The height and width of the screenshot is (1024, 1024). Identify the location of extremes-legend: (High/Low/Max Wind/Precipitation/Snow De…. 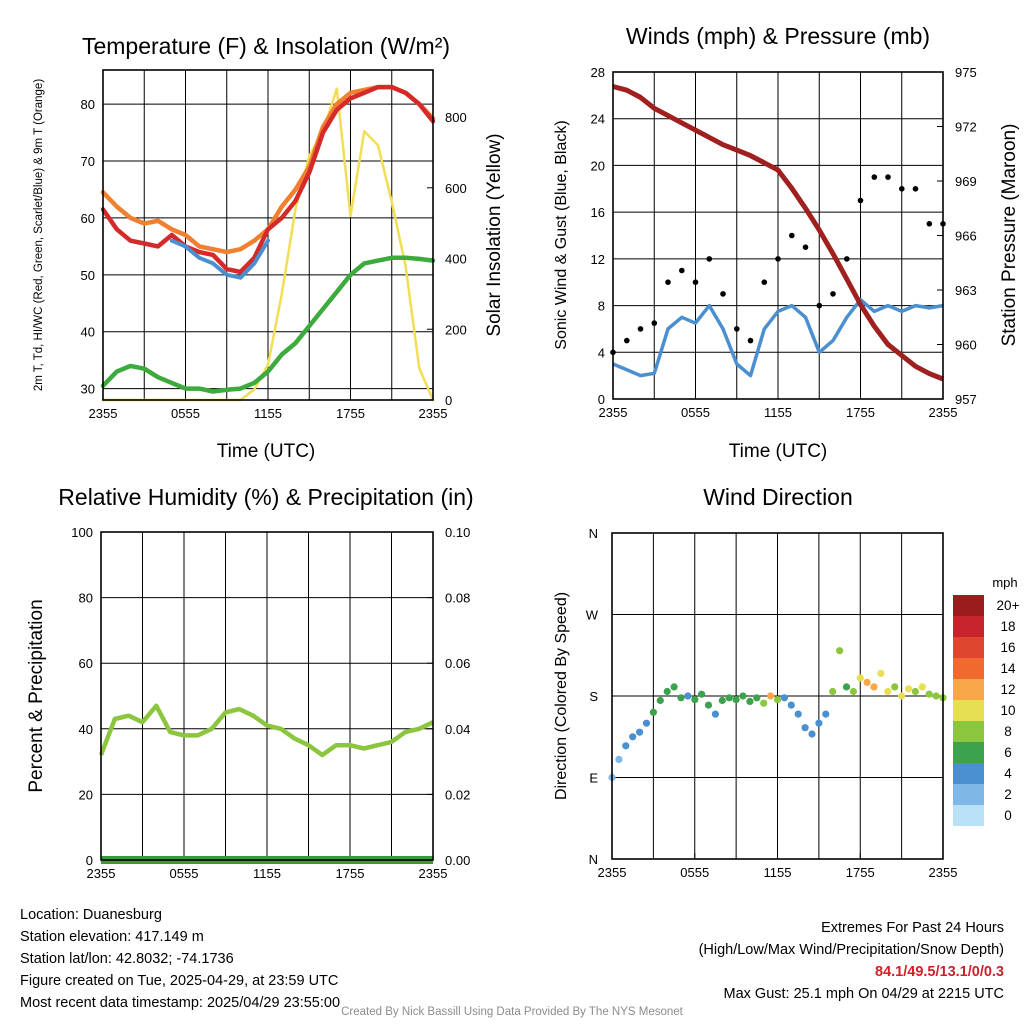
(851, 950).